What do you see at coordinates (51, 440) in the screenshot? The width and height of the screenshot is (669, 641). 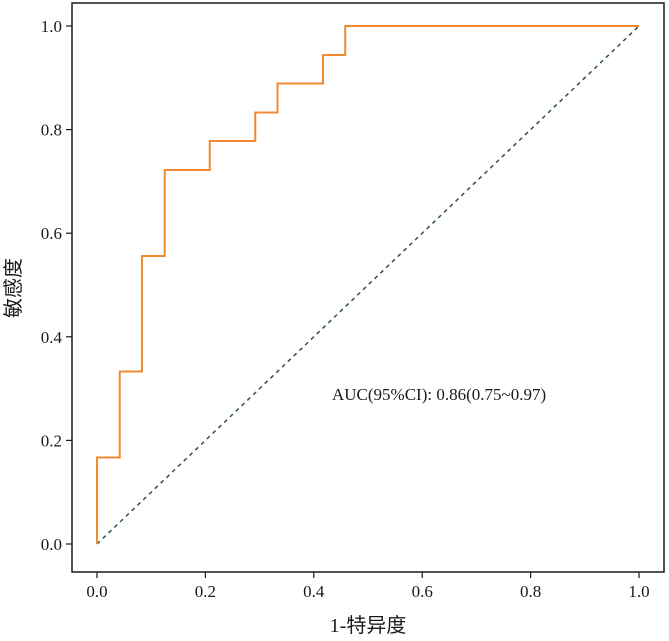 I see `y-tick-label: 0.2` at bounding box center [51, 440].